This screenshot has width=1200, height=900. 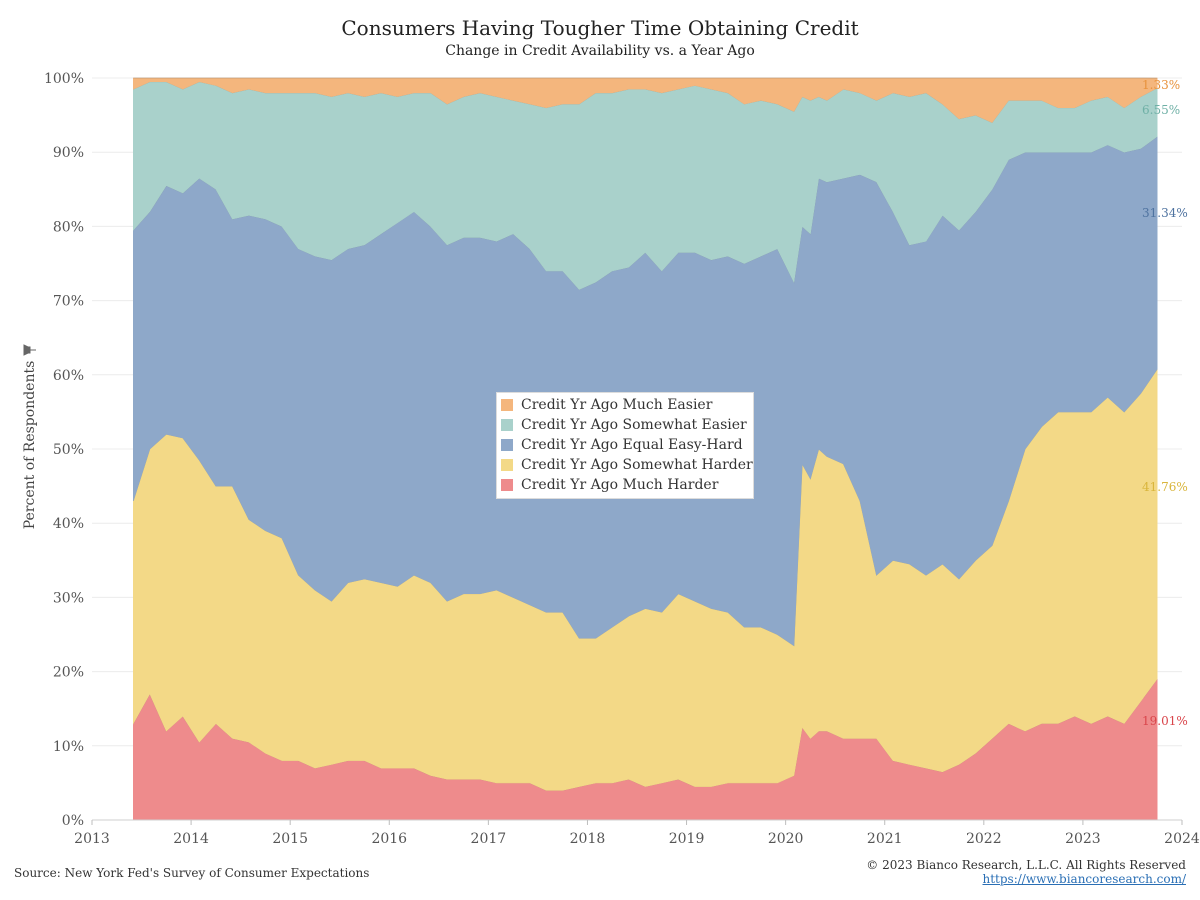 What do you see at coordinates (1165, 487) in the screenshot?
I see `end-label: 41.76%` at bounding box center [1165, 487].